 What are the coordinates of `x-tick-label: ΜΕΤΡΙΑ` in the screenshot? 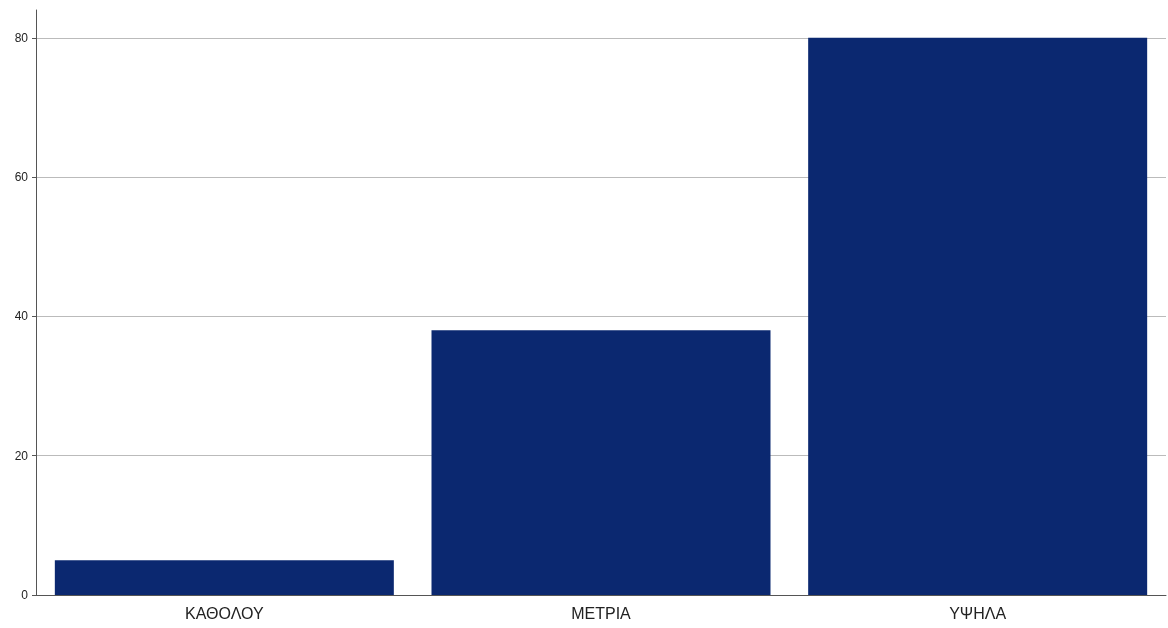 It's located at (601, 613).